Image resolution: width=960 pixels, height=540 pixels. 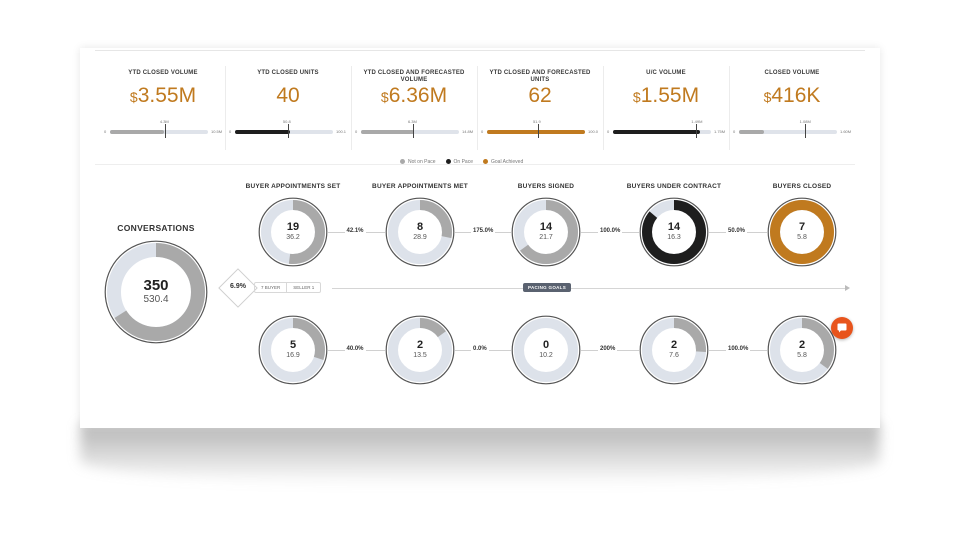 I want to click on ring-goal: 36.2, so click(x=293, y=237).